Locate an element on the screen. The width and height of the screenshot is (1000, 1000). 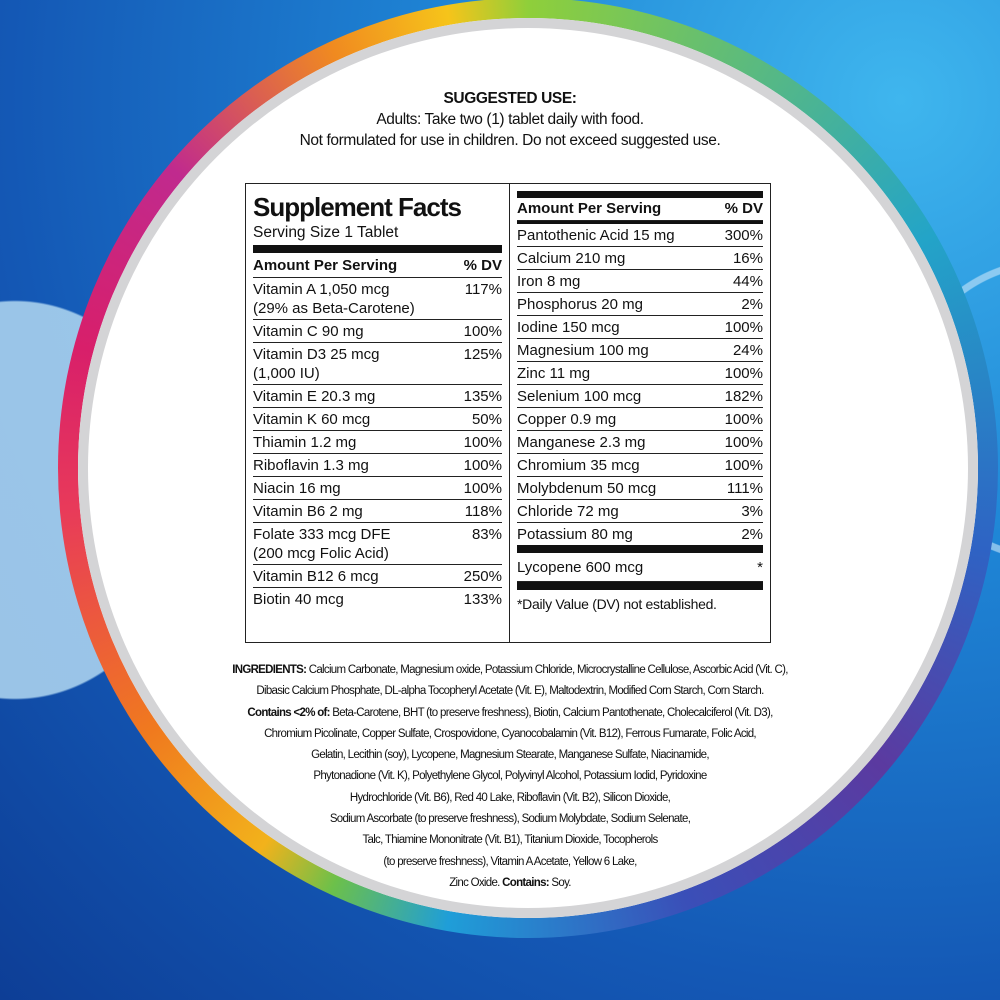
nutrient-dv: 83% is located at coordinates (486, 534).